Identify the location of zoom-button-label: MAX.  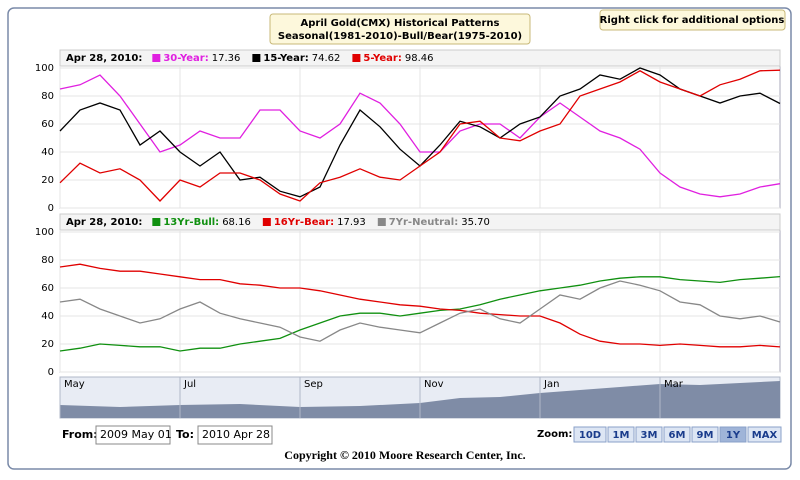
(765, 435).